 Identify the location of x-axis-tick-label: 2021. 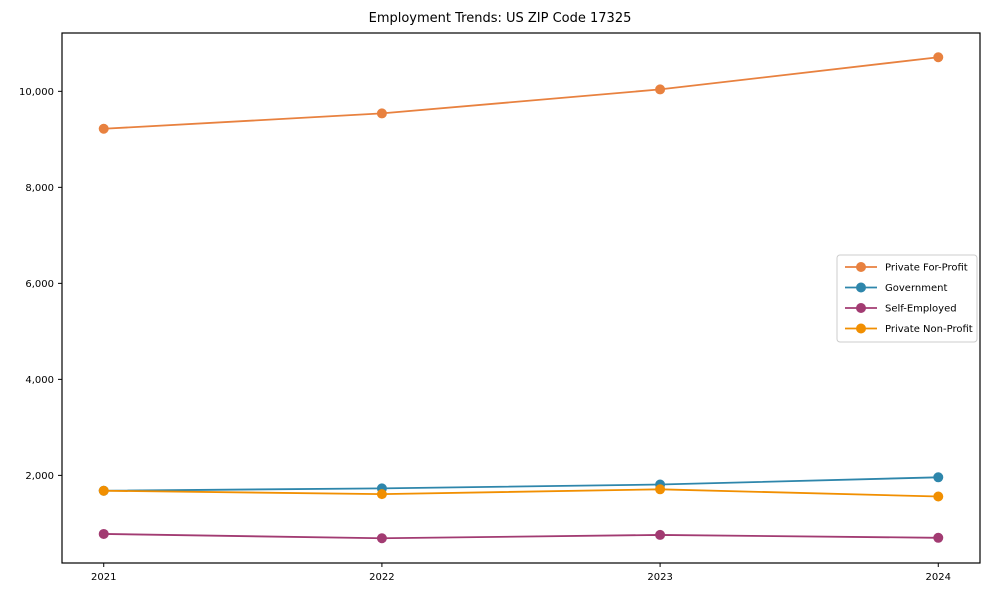
(103, 577).